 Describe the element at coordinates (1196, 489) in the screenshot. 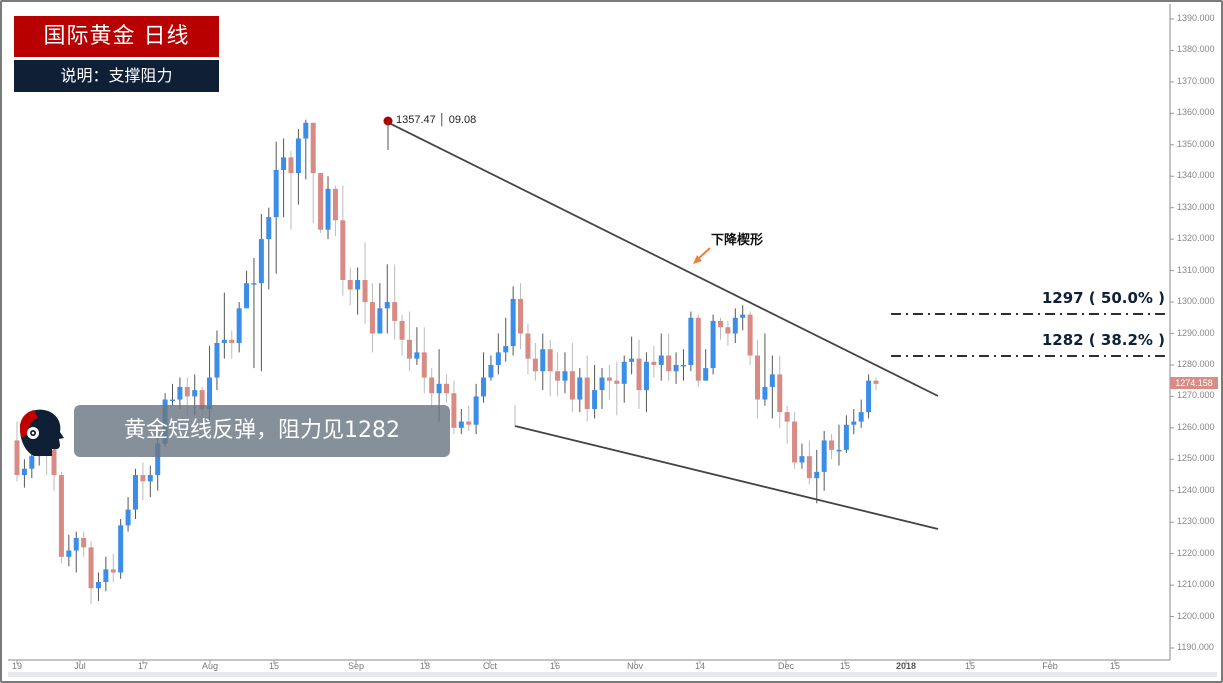

I see `y-tick-label: 1240.000` at that location.